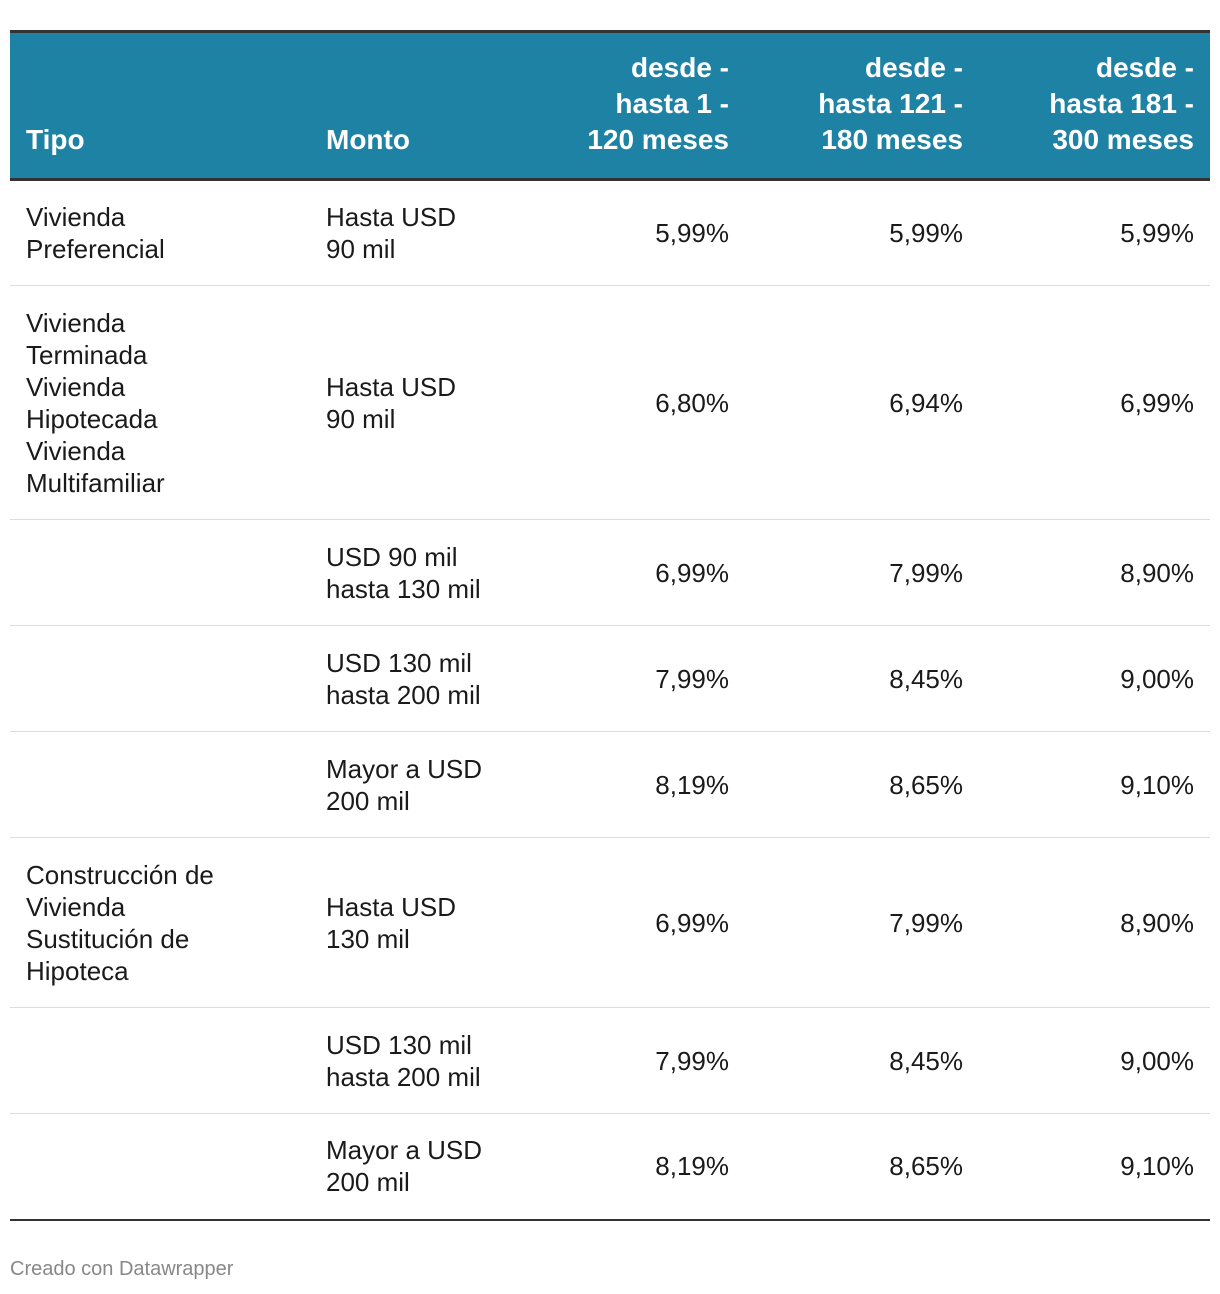 The height and width of the screenshot is (1294, 1220). What do you see at coordinates (160, 105) in the screenshot?
I see `header-tipo: Tipo` at bounding box center [160, 105].